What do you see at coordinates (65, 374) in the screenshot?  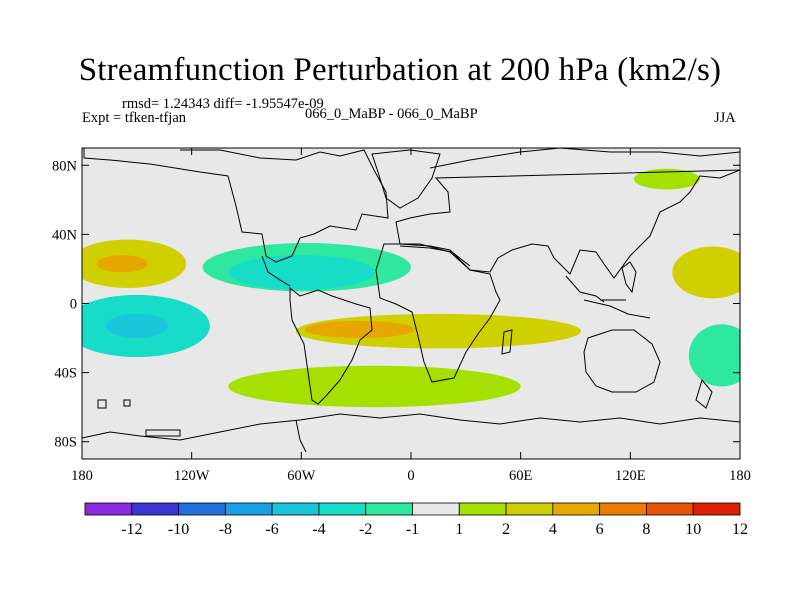 I see `y-tick-label: 40S` at bounding box center [65, 374].